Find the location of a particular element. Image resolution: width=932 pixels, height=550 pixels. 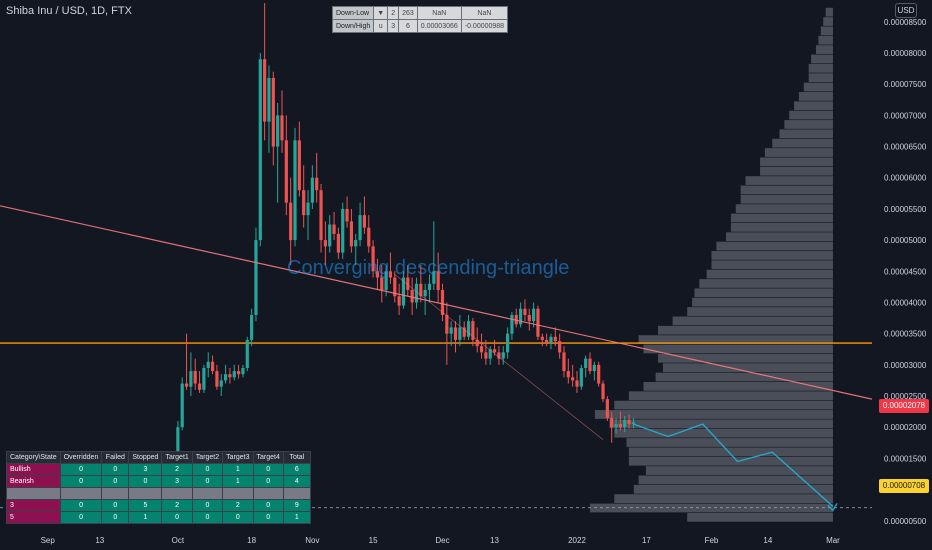

x-tick-label: 2022 is located at coordinates (577, 540).